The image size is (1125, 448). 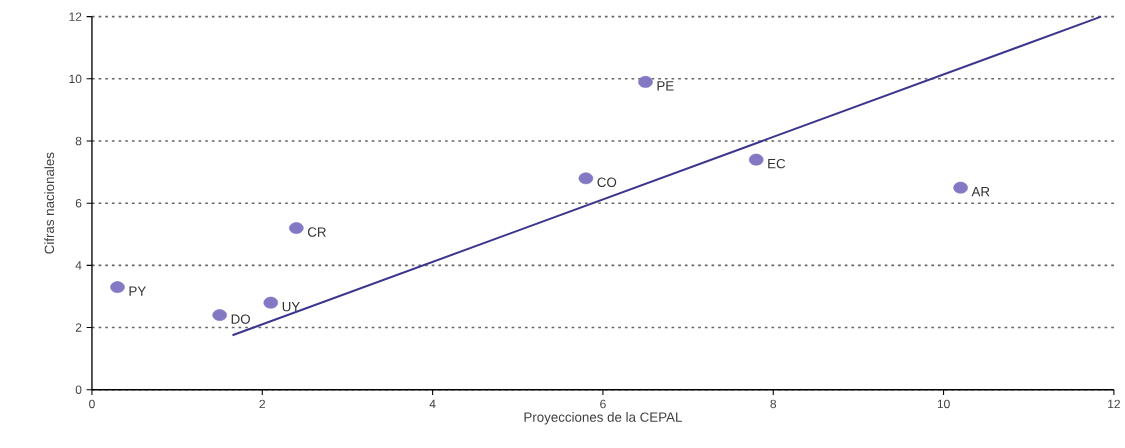 What do you see at coordinates (773, 404) in the screenshot?
I see `x-tick-label: 8` at bounding box center [773, 404].